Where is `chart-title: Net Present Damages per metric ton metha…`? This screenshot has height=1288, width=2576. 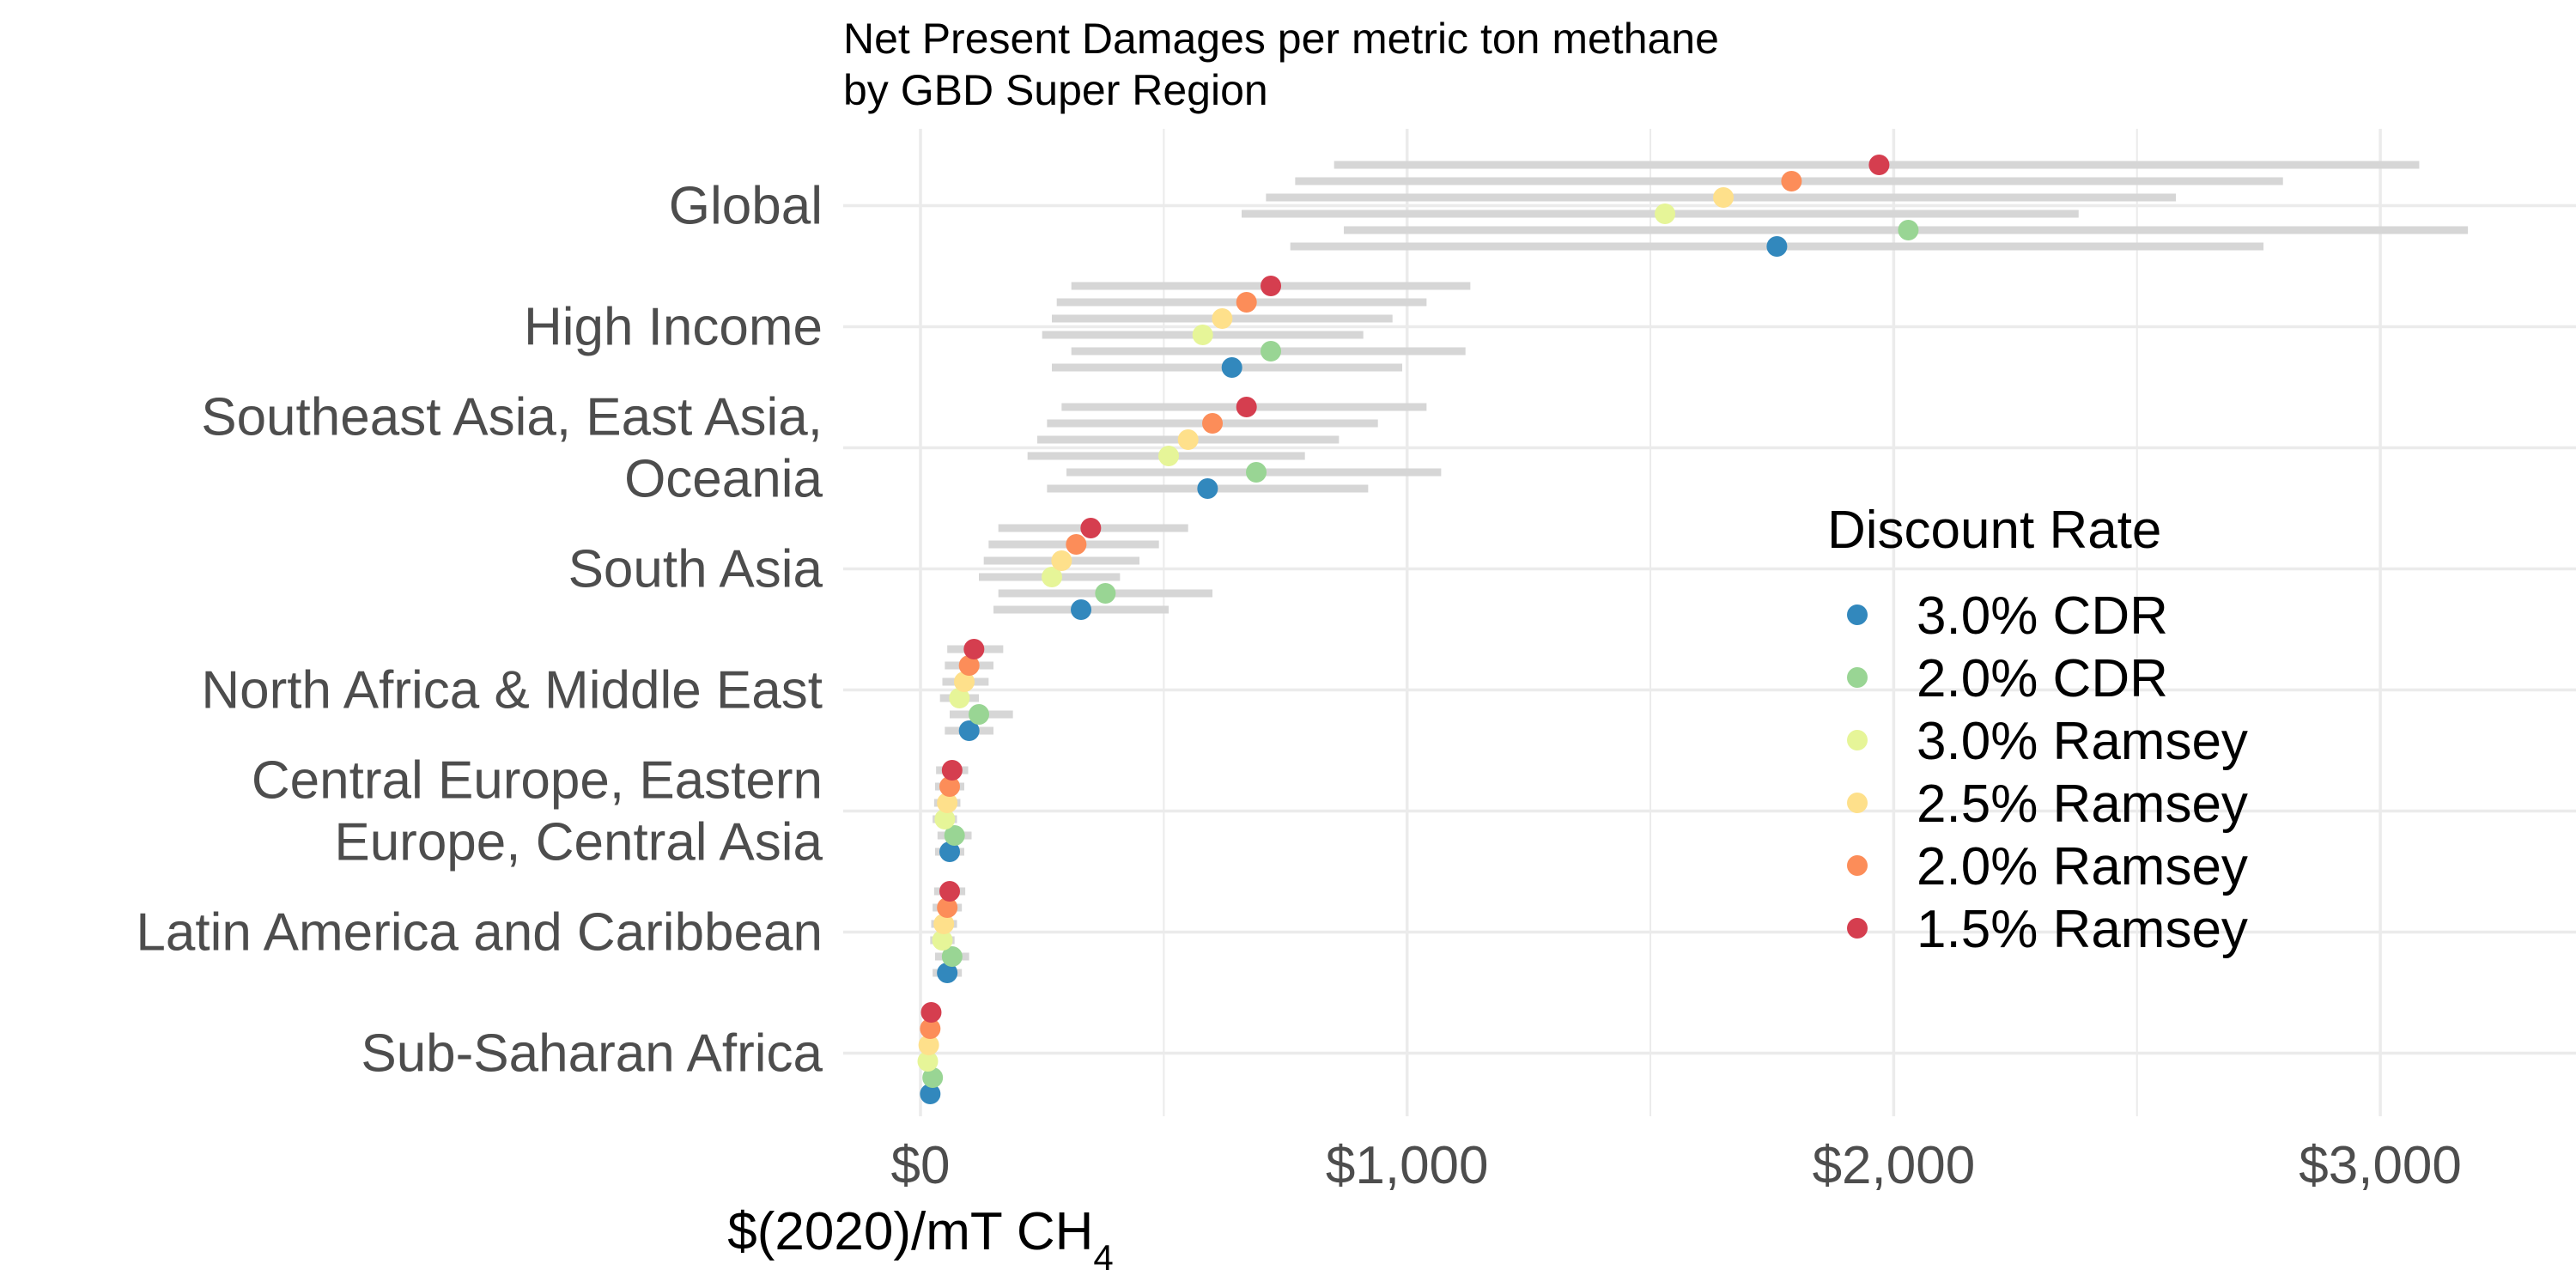
chart-title: Net Present Damages per metric ton metha… is located at coordinates (1281, 39).